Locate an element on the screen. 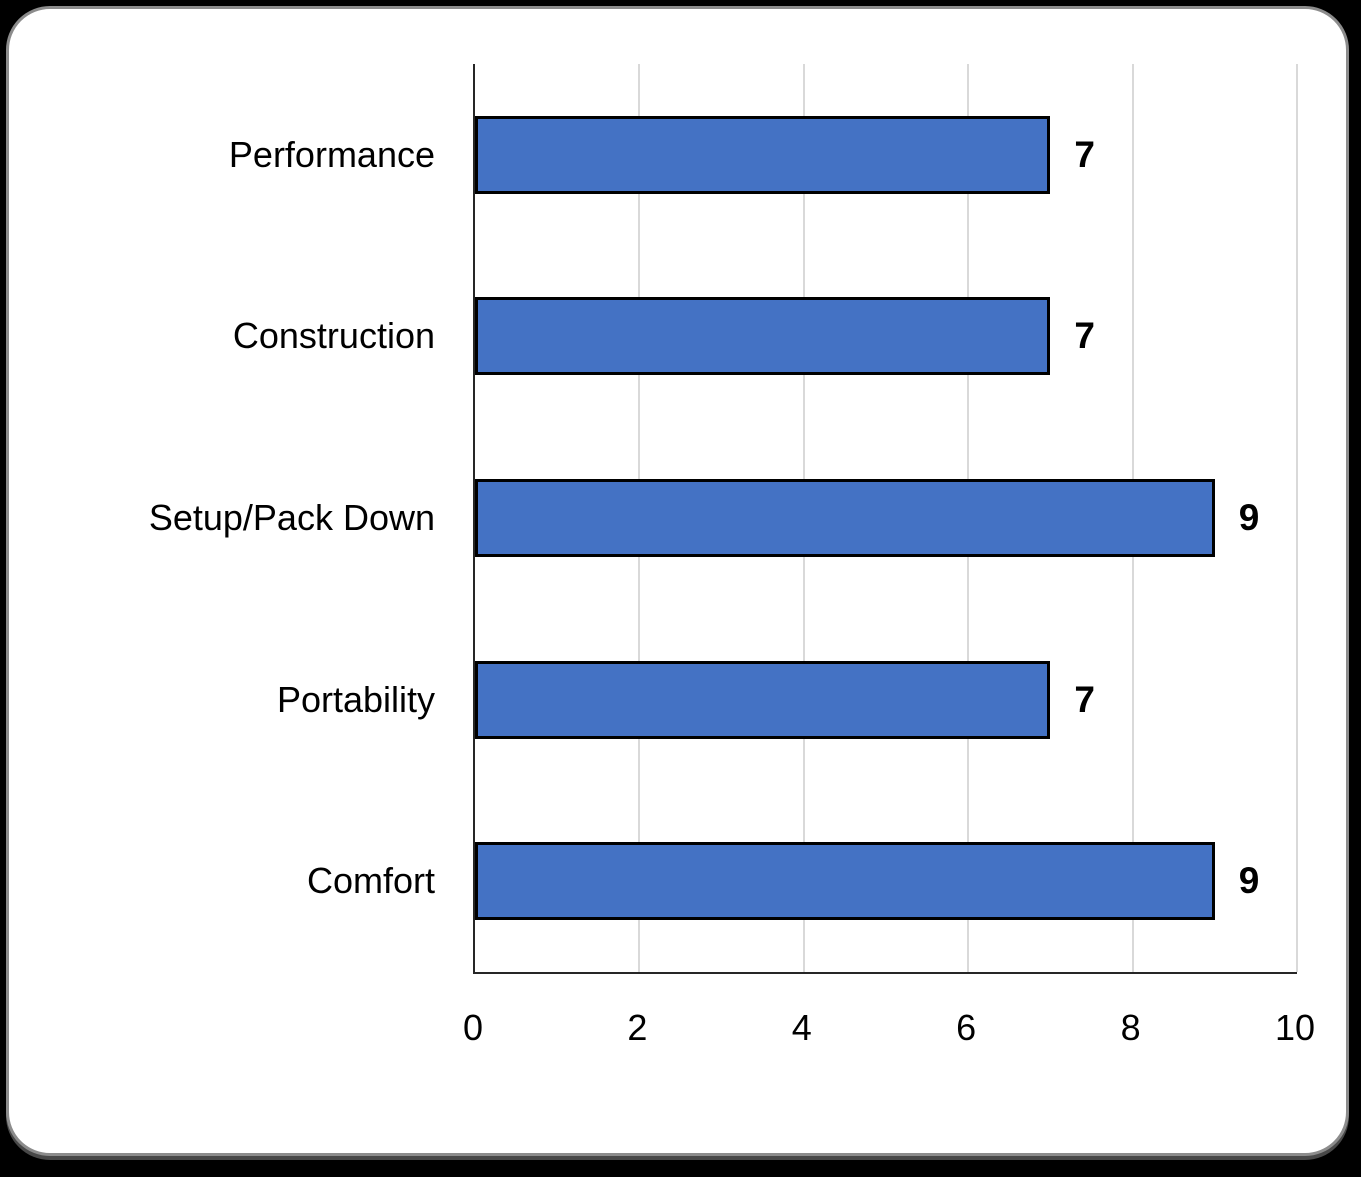 This screenshot has height=1177, width=1361. x-axis-tick-label: 2 is located at coordinates (637, 1027).